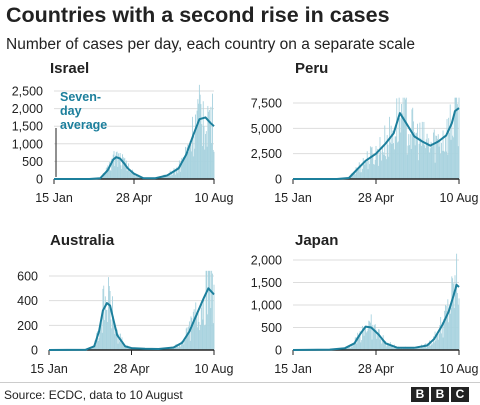 This screenshot has width=480, height=405. Describe the element at coordinates (134, 198) in the screenshot. I see `x-tick-label: 28 Apr` at that location.